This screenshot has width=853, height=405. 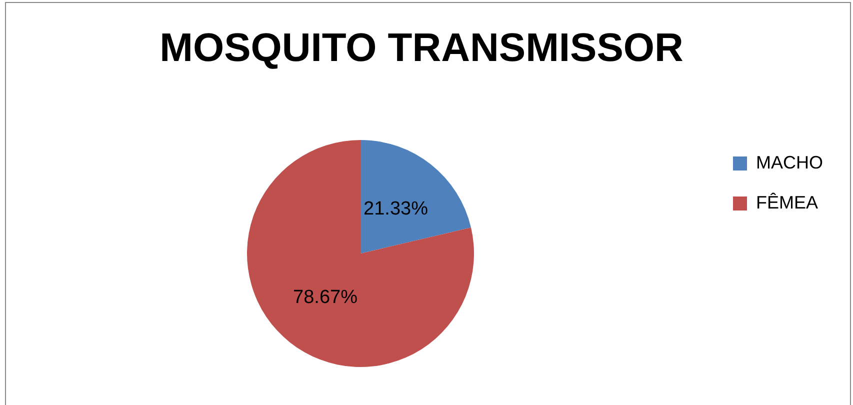 What do you see at coordinates (325, 297) in the screenshot?
I see `data-label: 78.67%` at bounding box center [325, 297].